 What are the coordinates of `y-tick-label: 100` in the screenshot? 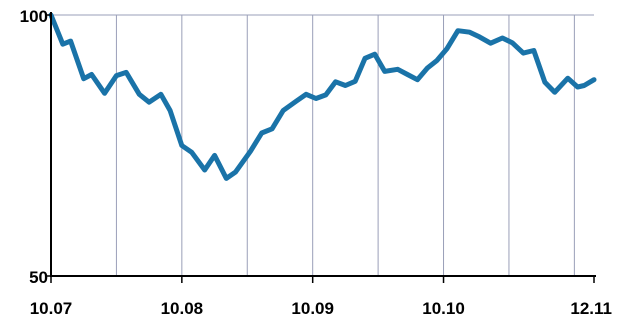 It's located at (34, 16).